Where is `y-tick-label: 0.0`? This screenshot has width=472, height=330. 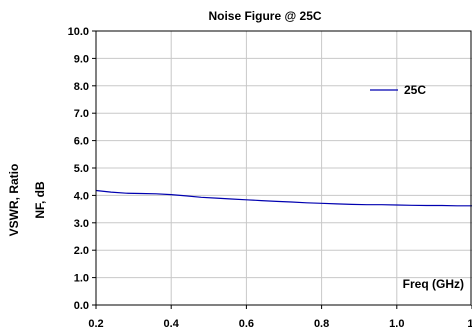 y-tick-label: 0.0 is located at coordinates (81, 306).